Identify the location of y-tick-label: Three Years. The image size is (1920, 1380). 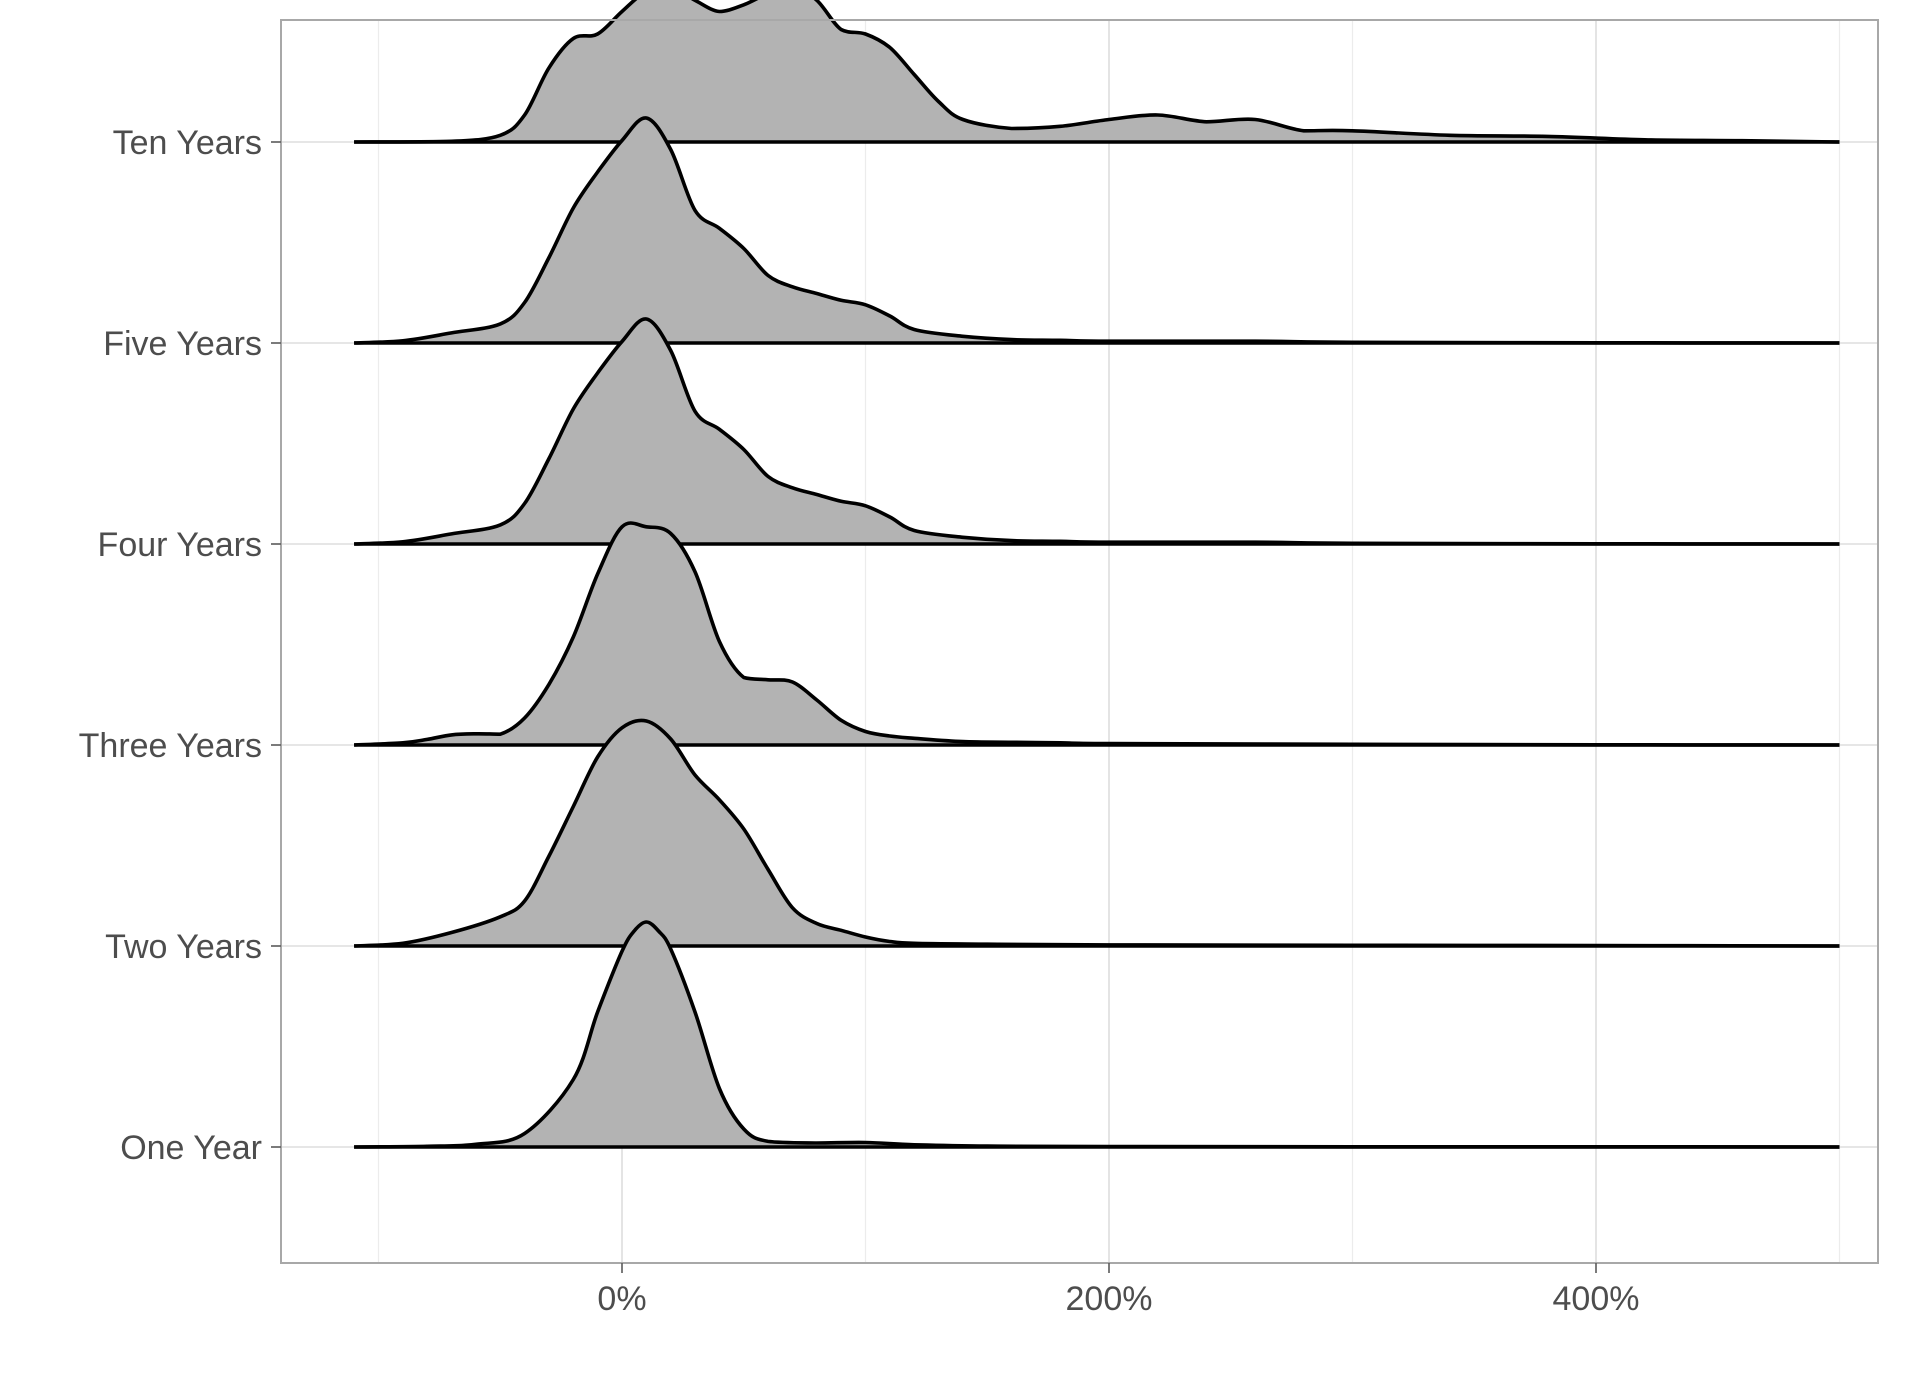
(170, 746).